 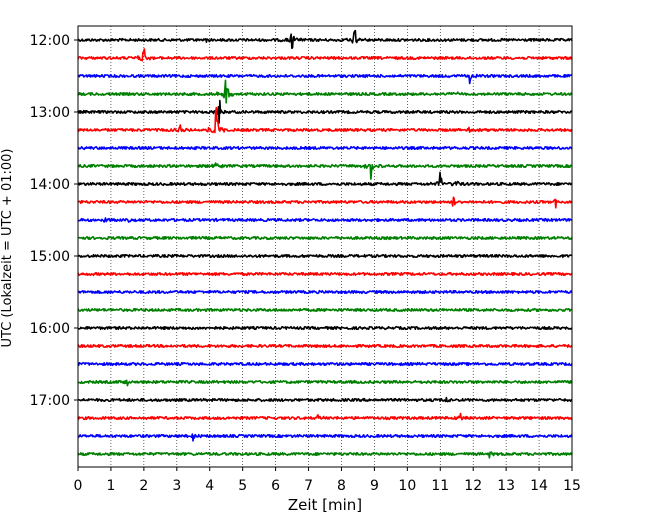 I want to click on x-tick-label: 1, so click(x=110, y=486).